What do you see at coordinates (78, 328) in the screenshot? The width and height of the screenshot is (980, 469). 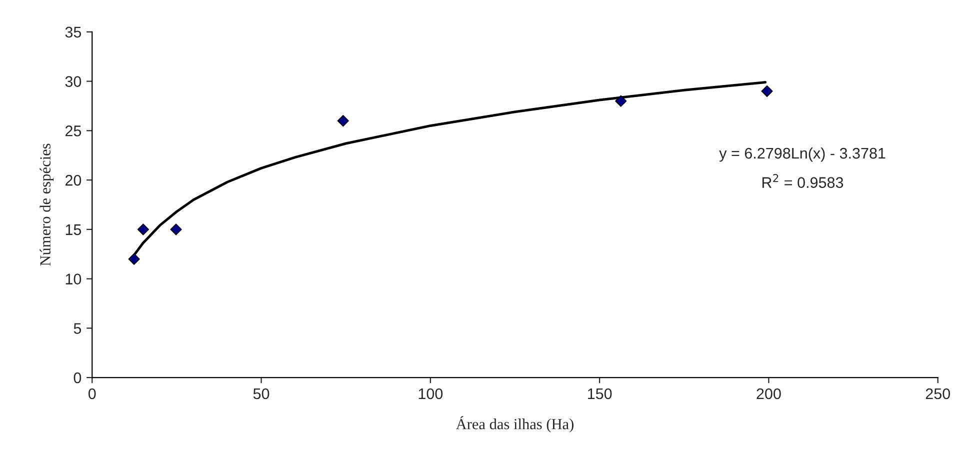 I see `y-tick-label: 5` at bounding box center [78, 328].